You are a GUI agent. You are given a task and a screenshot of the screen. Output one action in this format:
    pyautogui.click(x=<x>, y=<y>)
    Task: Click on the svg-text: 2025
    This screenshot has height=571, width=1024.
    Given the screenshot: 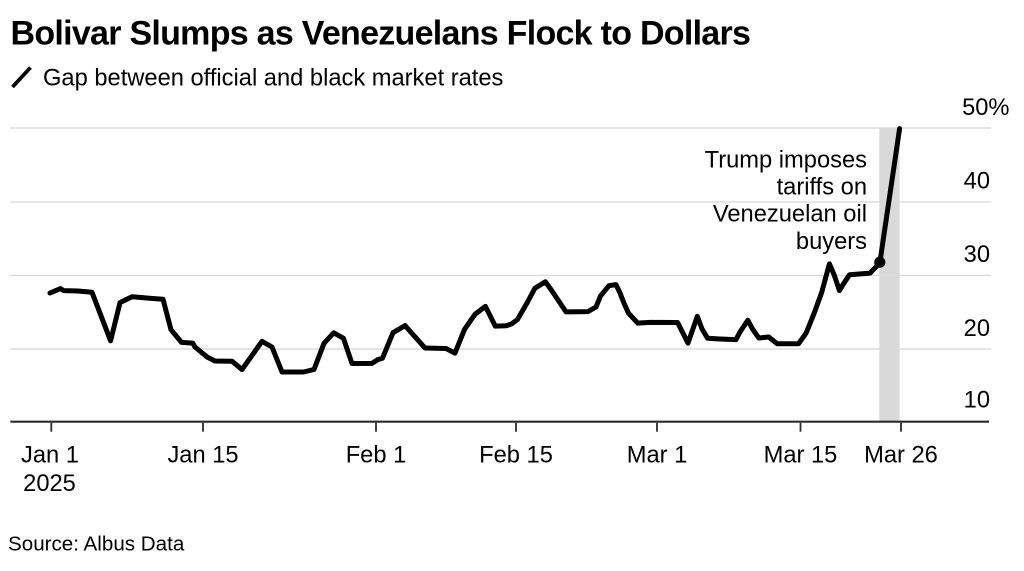 What is the action you would take?
    pyautogui.click(x=49, y=484)
    